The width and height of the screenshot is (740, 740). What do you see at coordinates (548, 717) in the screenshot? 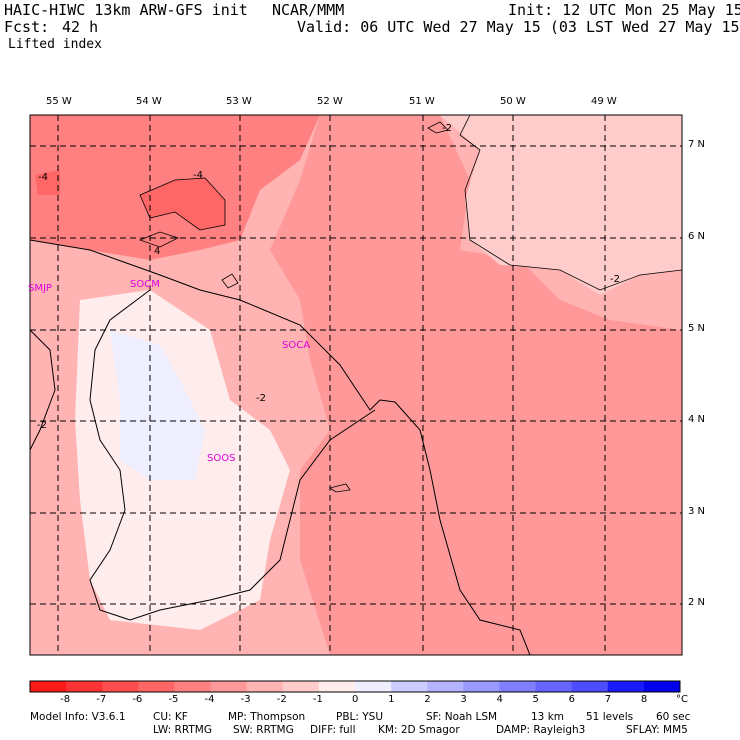
I see `info-res: 13 km` at bounding box center [548, 717].